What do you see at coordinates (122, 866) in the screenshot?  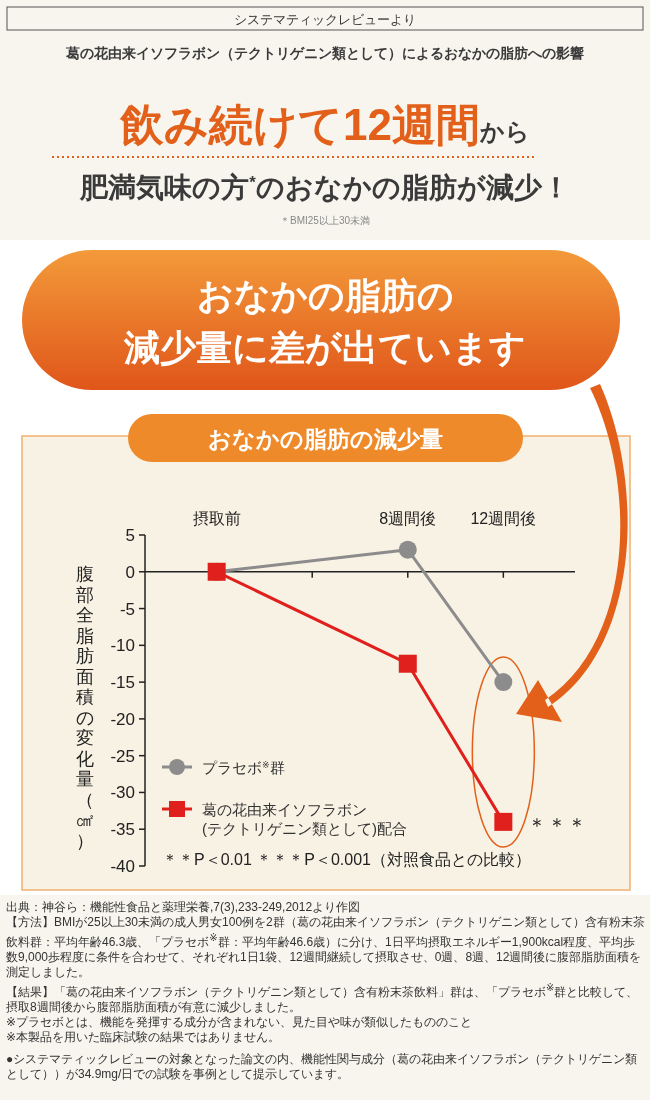 I see `y-tick-label: -40` at bounding box center [122, 866].